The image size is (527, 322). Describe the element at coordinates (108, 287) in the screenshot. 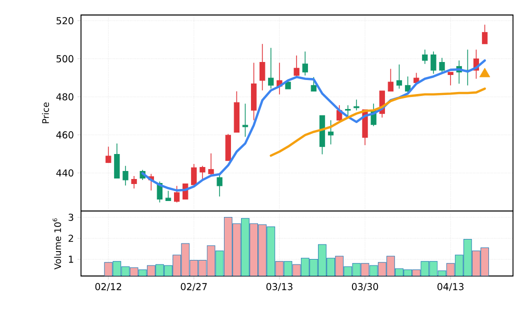

I see `x-tick-label: 02/12` at that location.